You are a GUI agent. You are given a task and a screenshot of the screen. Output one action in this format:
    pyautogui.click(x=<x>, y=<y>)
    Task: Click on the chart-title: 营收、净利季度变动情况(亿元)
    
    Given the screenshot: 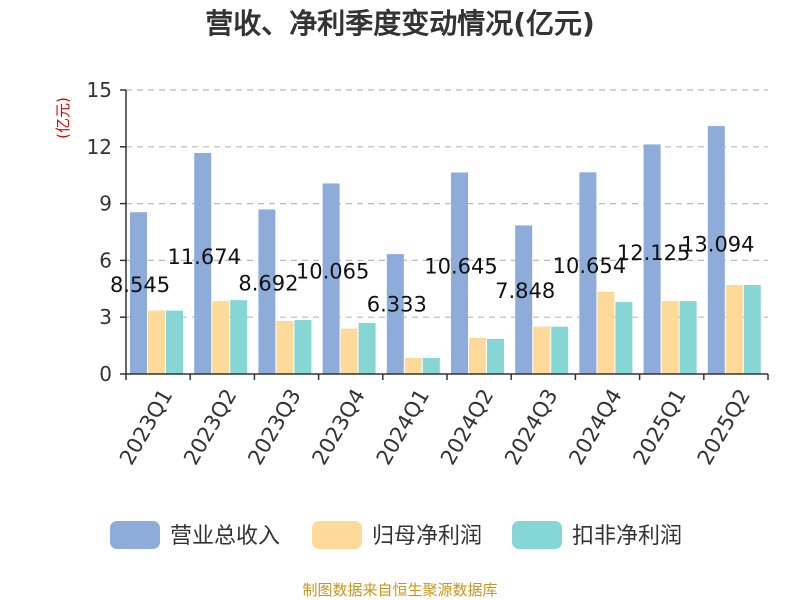 What is the action you would take?
    pyautogui.click(x=400, y=23)
    